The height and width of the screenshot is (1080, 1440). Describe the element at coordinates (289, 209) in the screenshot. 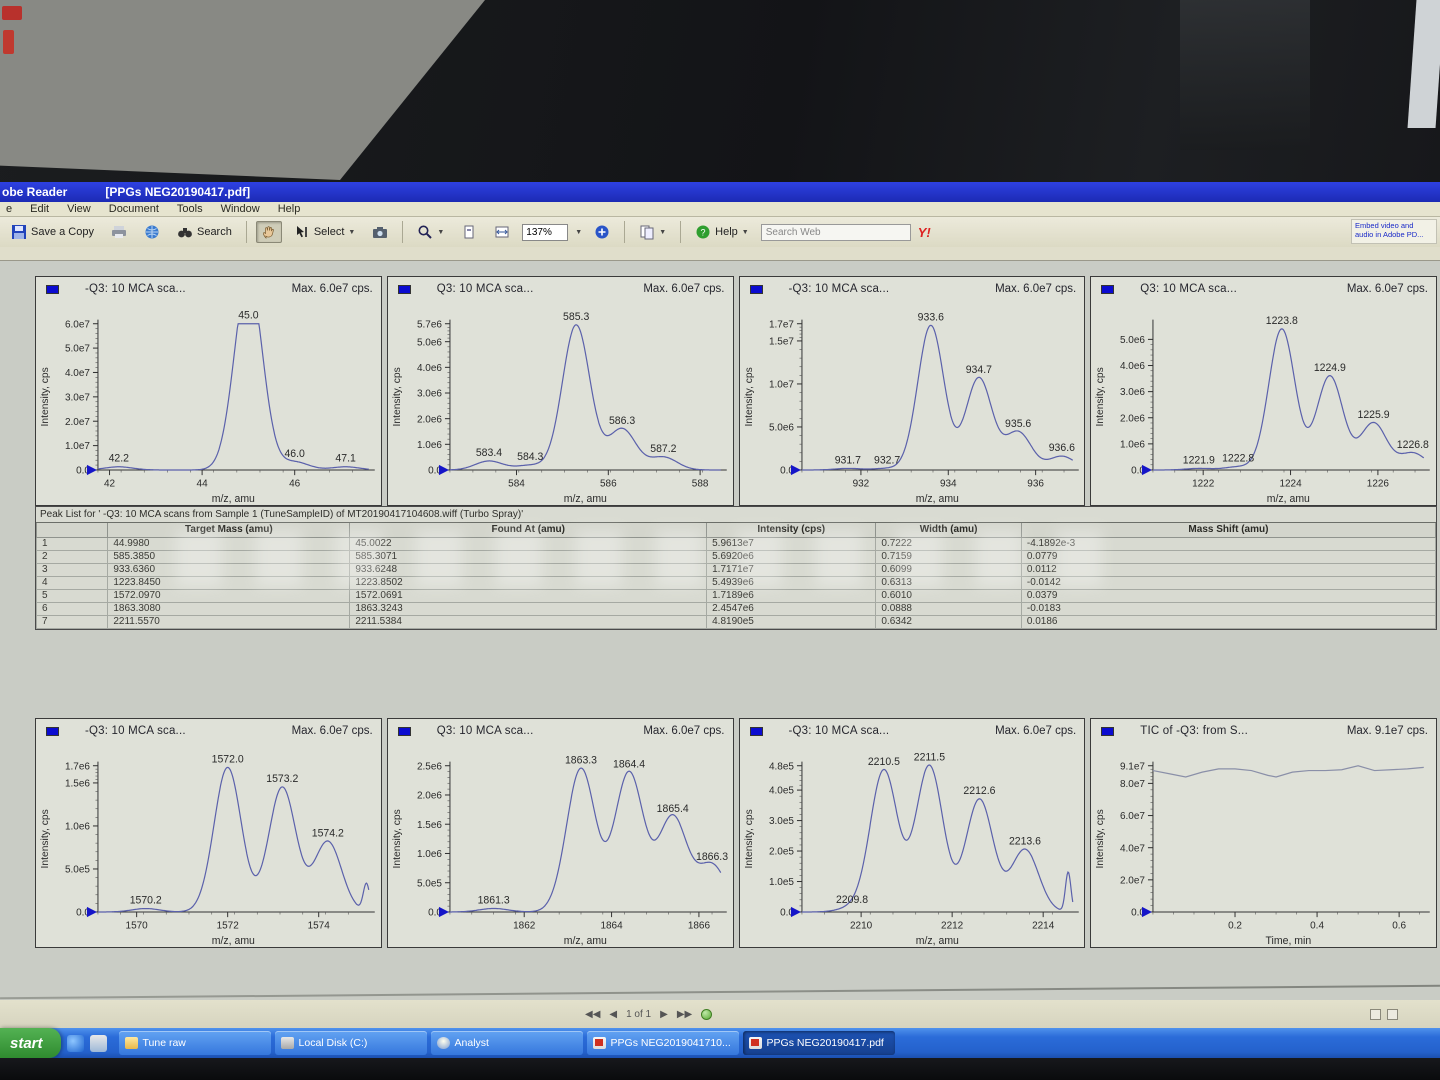

I see `menu-item-help: Help` at that location.